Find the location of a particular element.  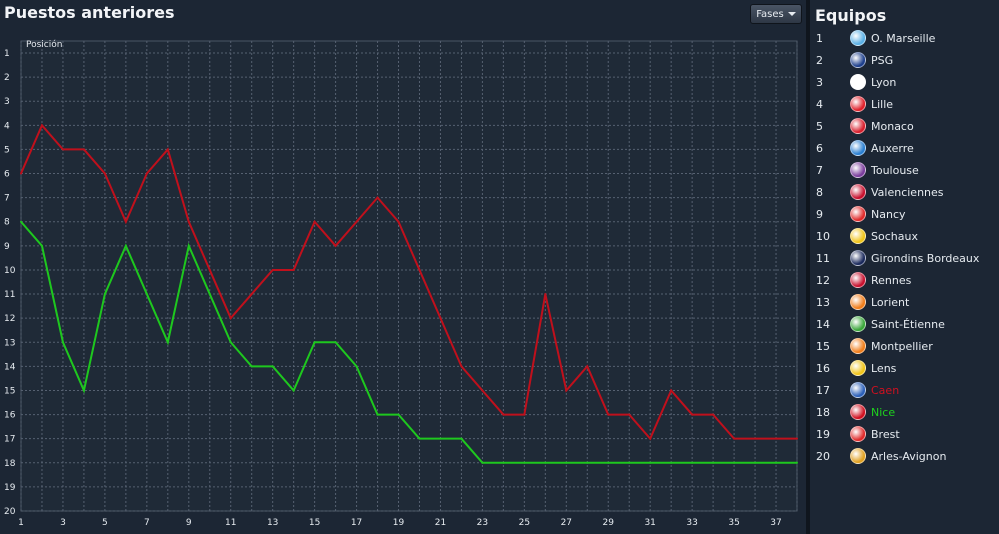

team-position: 15 is located at coordinates (823, 346).